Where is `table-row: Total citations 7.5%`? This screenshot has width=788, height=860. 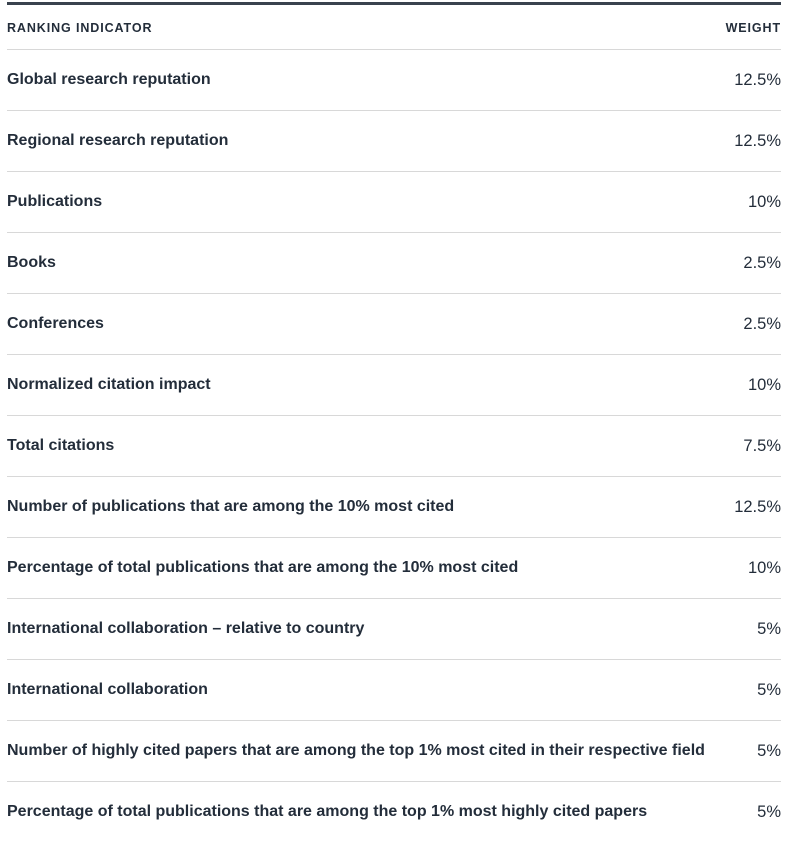
table-row: Total citations 7.5% is located at coordinates (394, 446).